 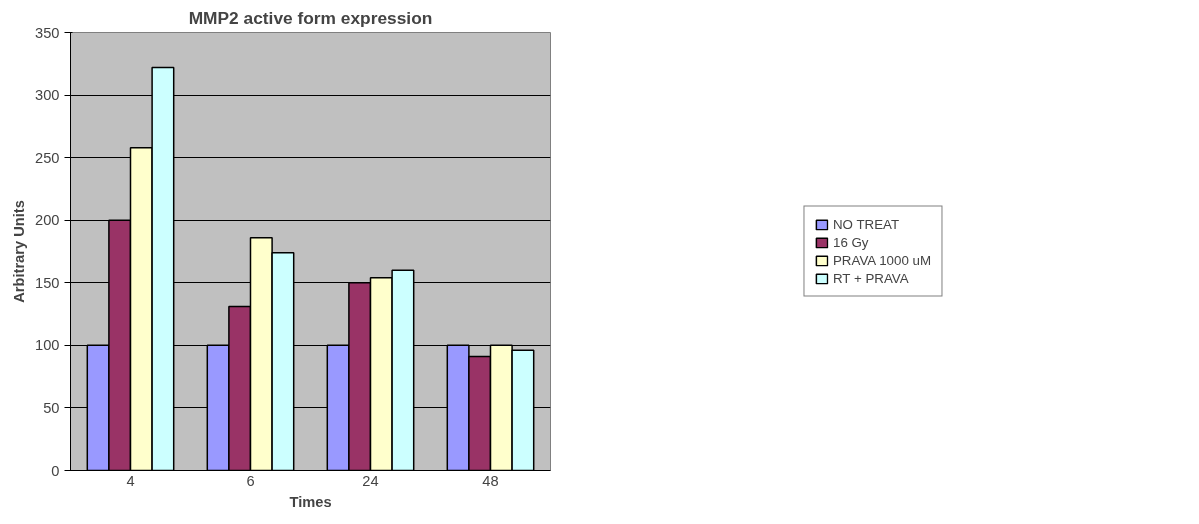 What do you see at coordinates (130, 480) in the screenshot?
I see `x-tick-label: 4` at bounding box center [130, 480].